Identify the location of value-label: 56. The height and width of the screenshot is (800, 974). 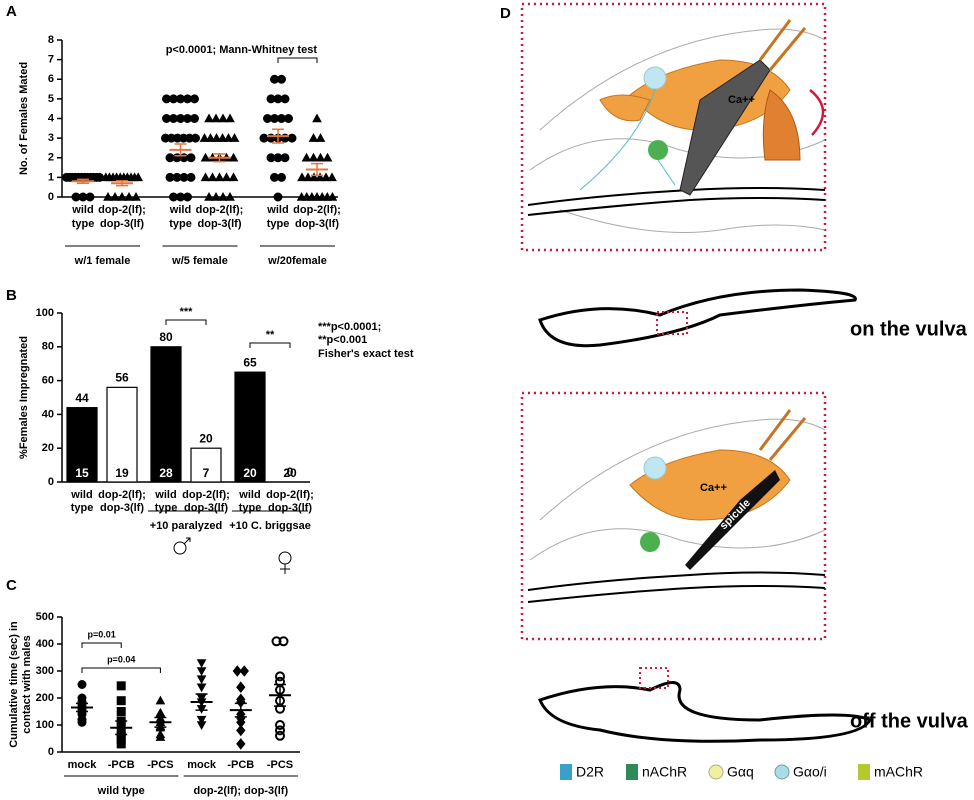
(122, 378).